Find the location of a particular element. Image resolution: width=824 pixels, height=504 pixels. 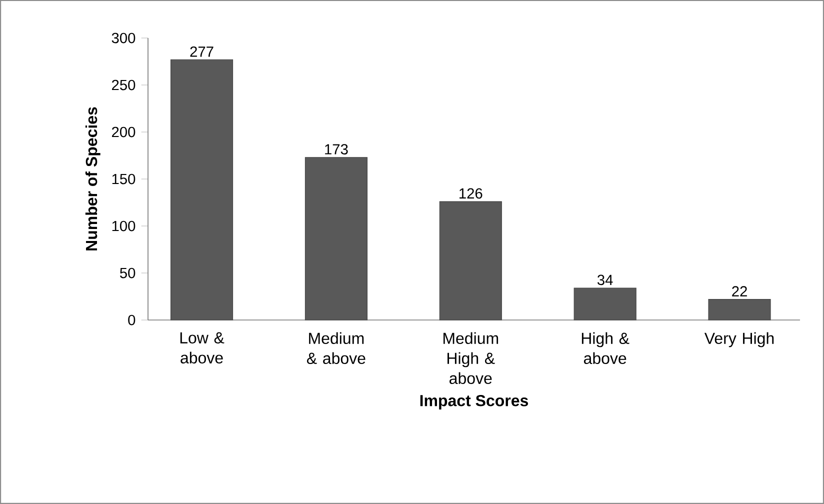

y-tick-label: 200 is located at coordinates (124, 132).